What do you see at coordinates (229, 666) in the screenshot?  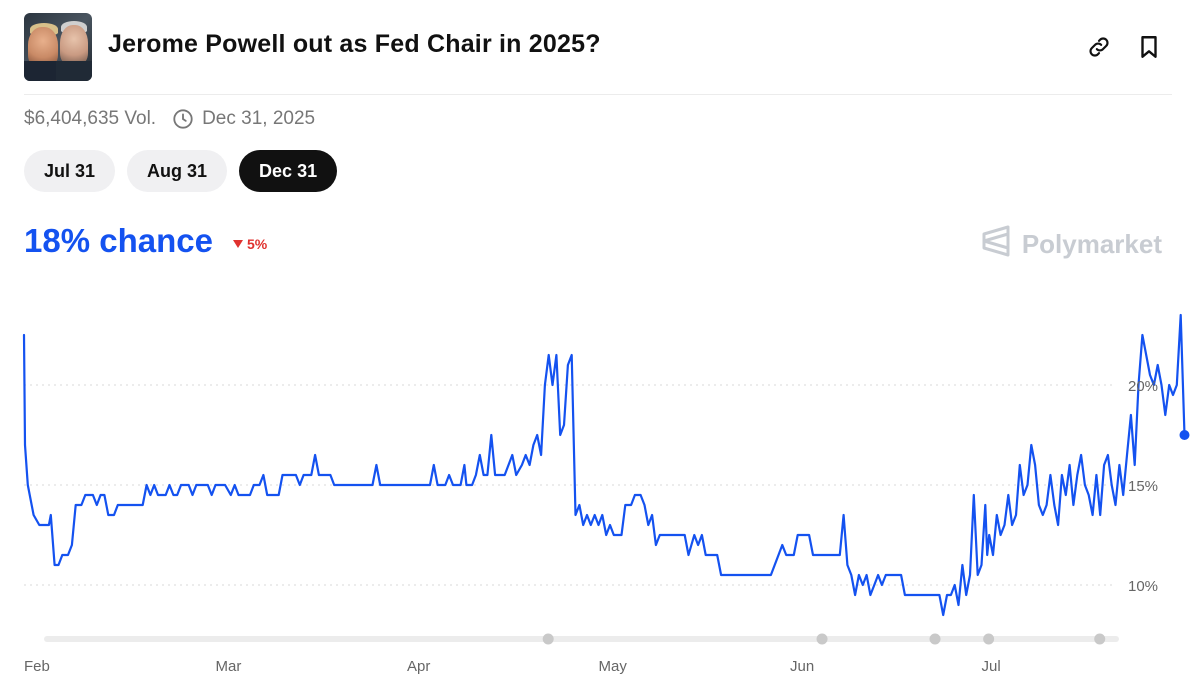 I see `x-tick-label: Mar` at bounding box center [229, 666].